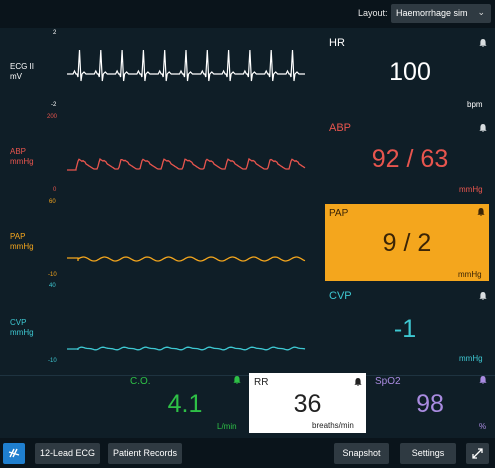  What do you see at coordinates (410, 72) in the screenshot?
I see `hr-value: 100` at bounding box center [410, 72].